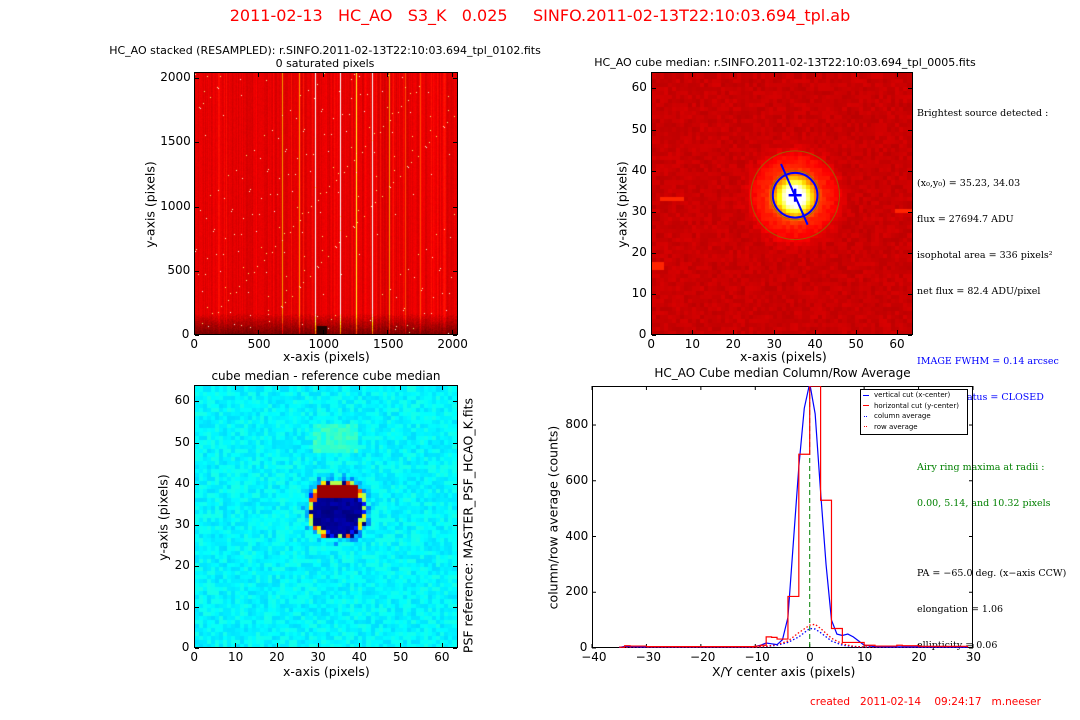 This screenshot has width=1080, height=720. Describe the element at coordinates (919, 657) in the screenshot. I see `x-tick-label: 20` at that location.